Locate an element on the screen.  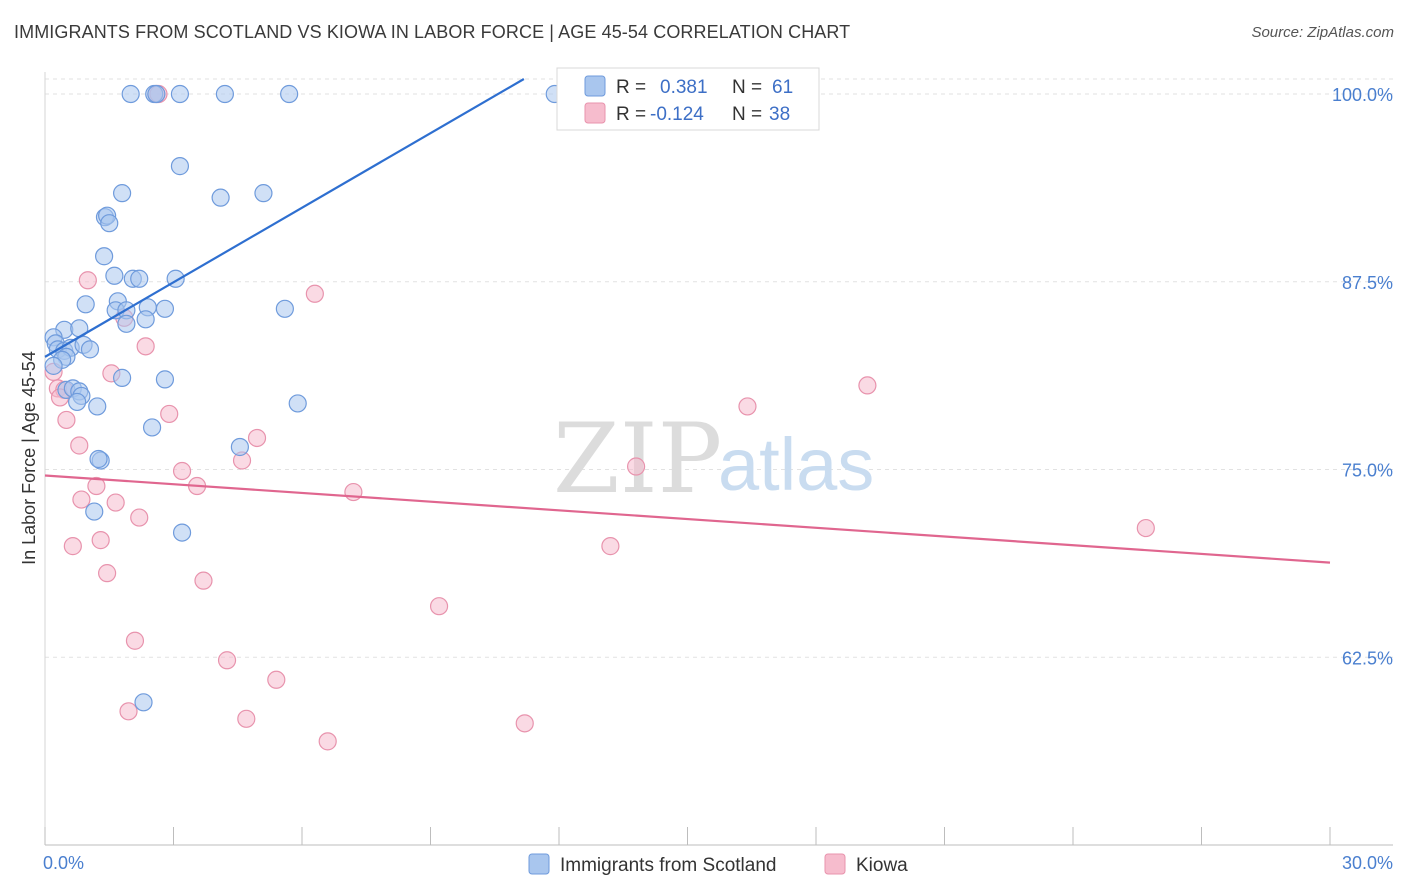
y-tick-label: 87.5% is located at coordinates (1367, 283).